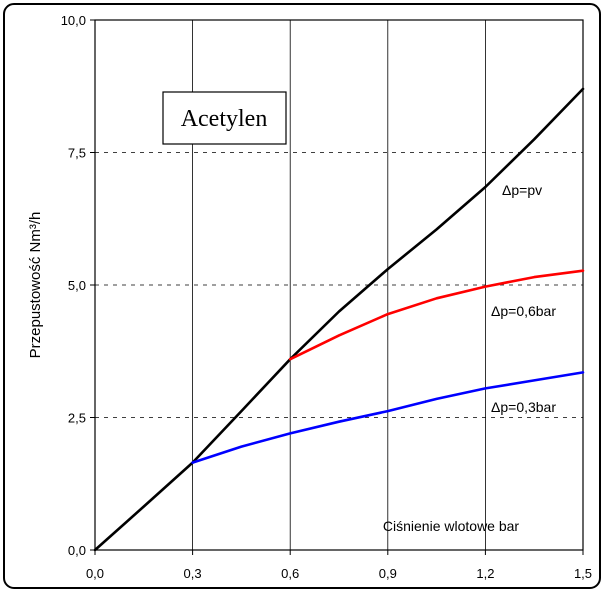  What do you see at coordinates (523, 407) in the screenshot?
I see `series-label-0-3bar: Δp=0,3bar` at bounding box center [523, 407].